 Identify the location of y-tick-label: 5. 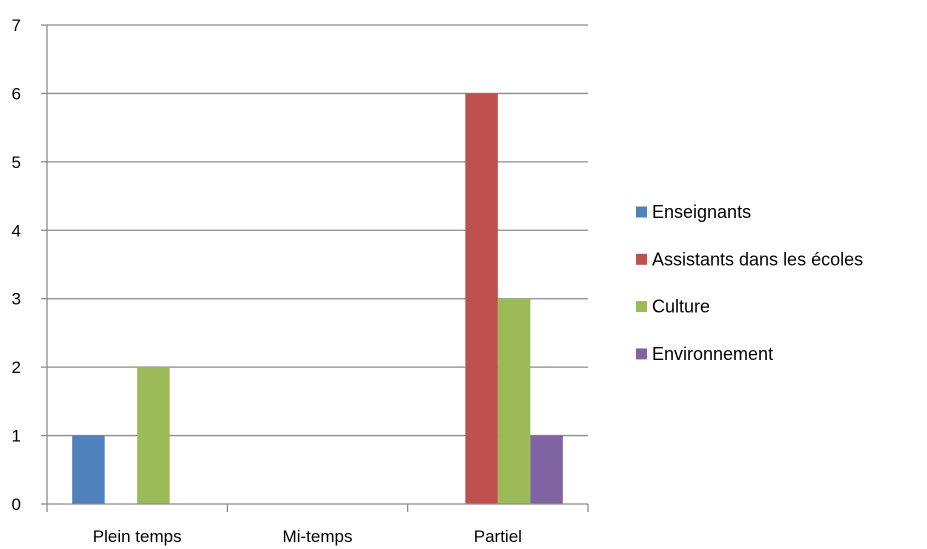
(16, 162).